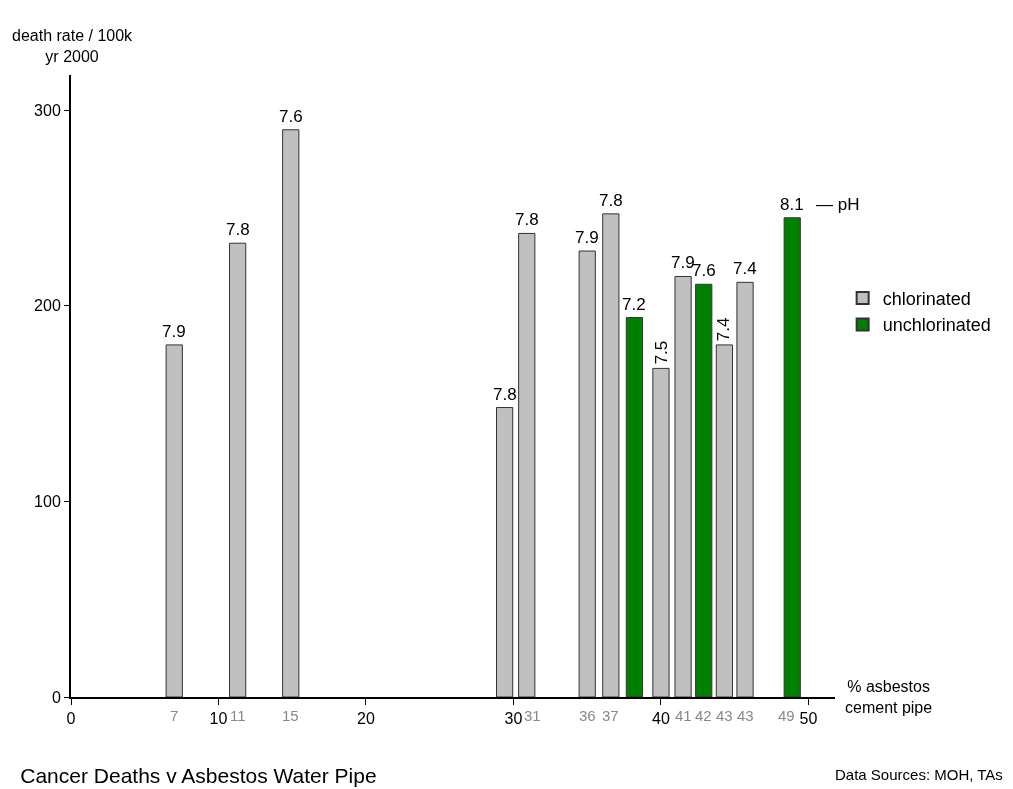 This screenshot has width=1013, height=789. I want to click on x-axis-title: % asbestos cement pipe, so click(889, 697).